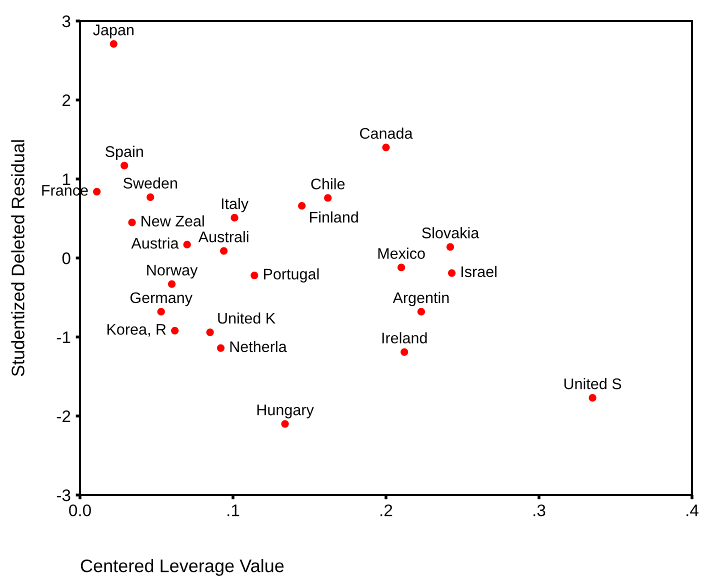 The height and width of the screenshot is (581, 706). I want to click on annotation: Germany, so click(161, 299).